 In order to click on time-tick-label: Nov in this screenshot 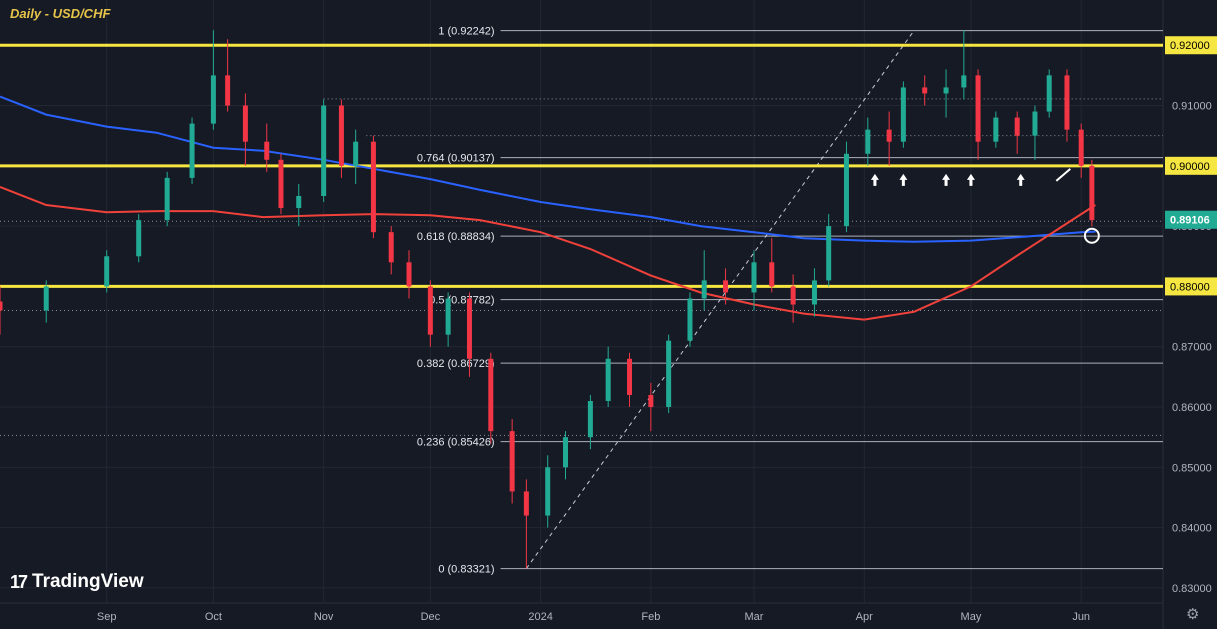, I will do `click(324, 617)`.